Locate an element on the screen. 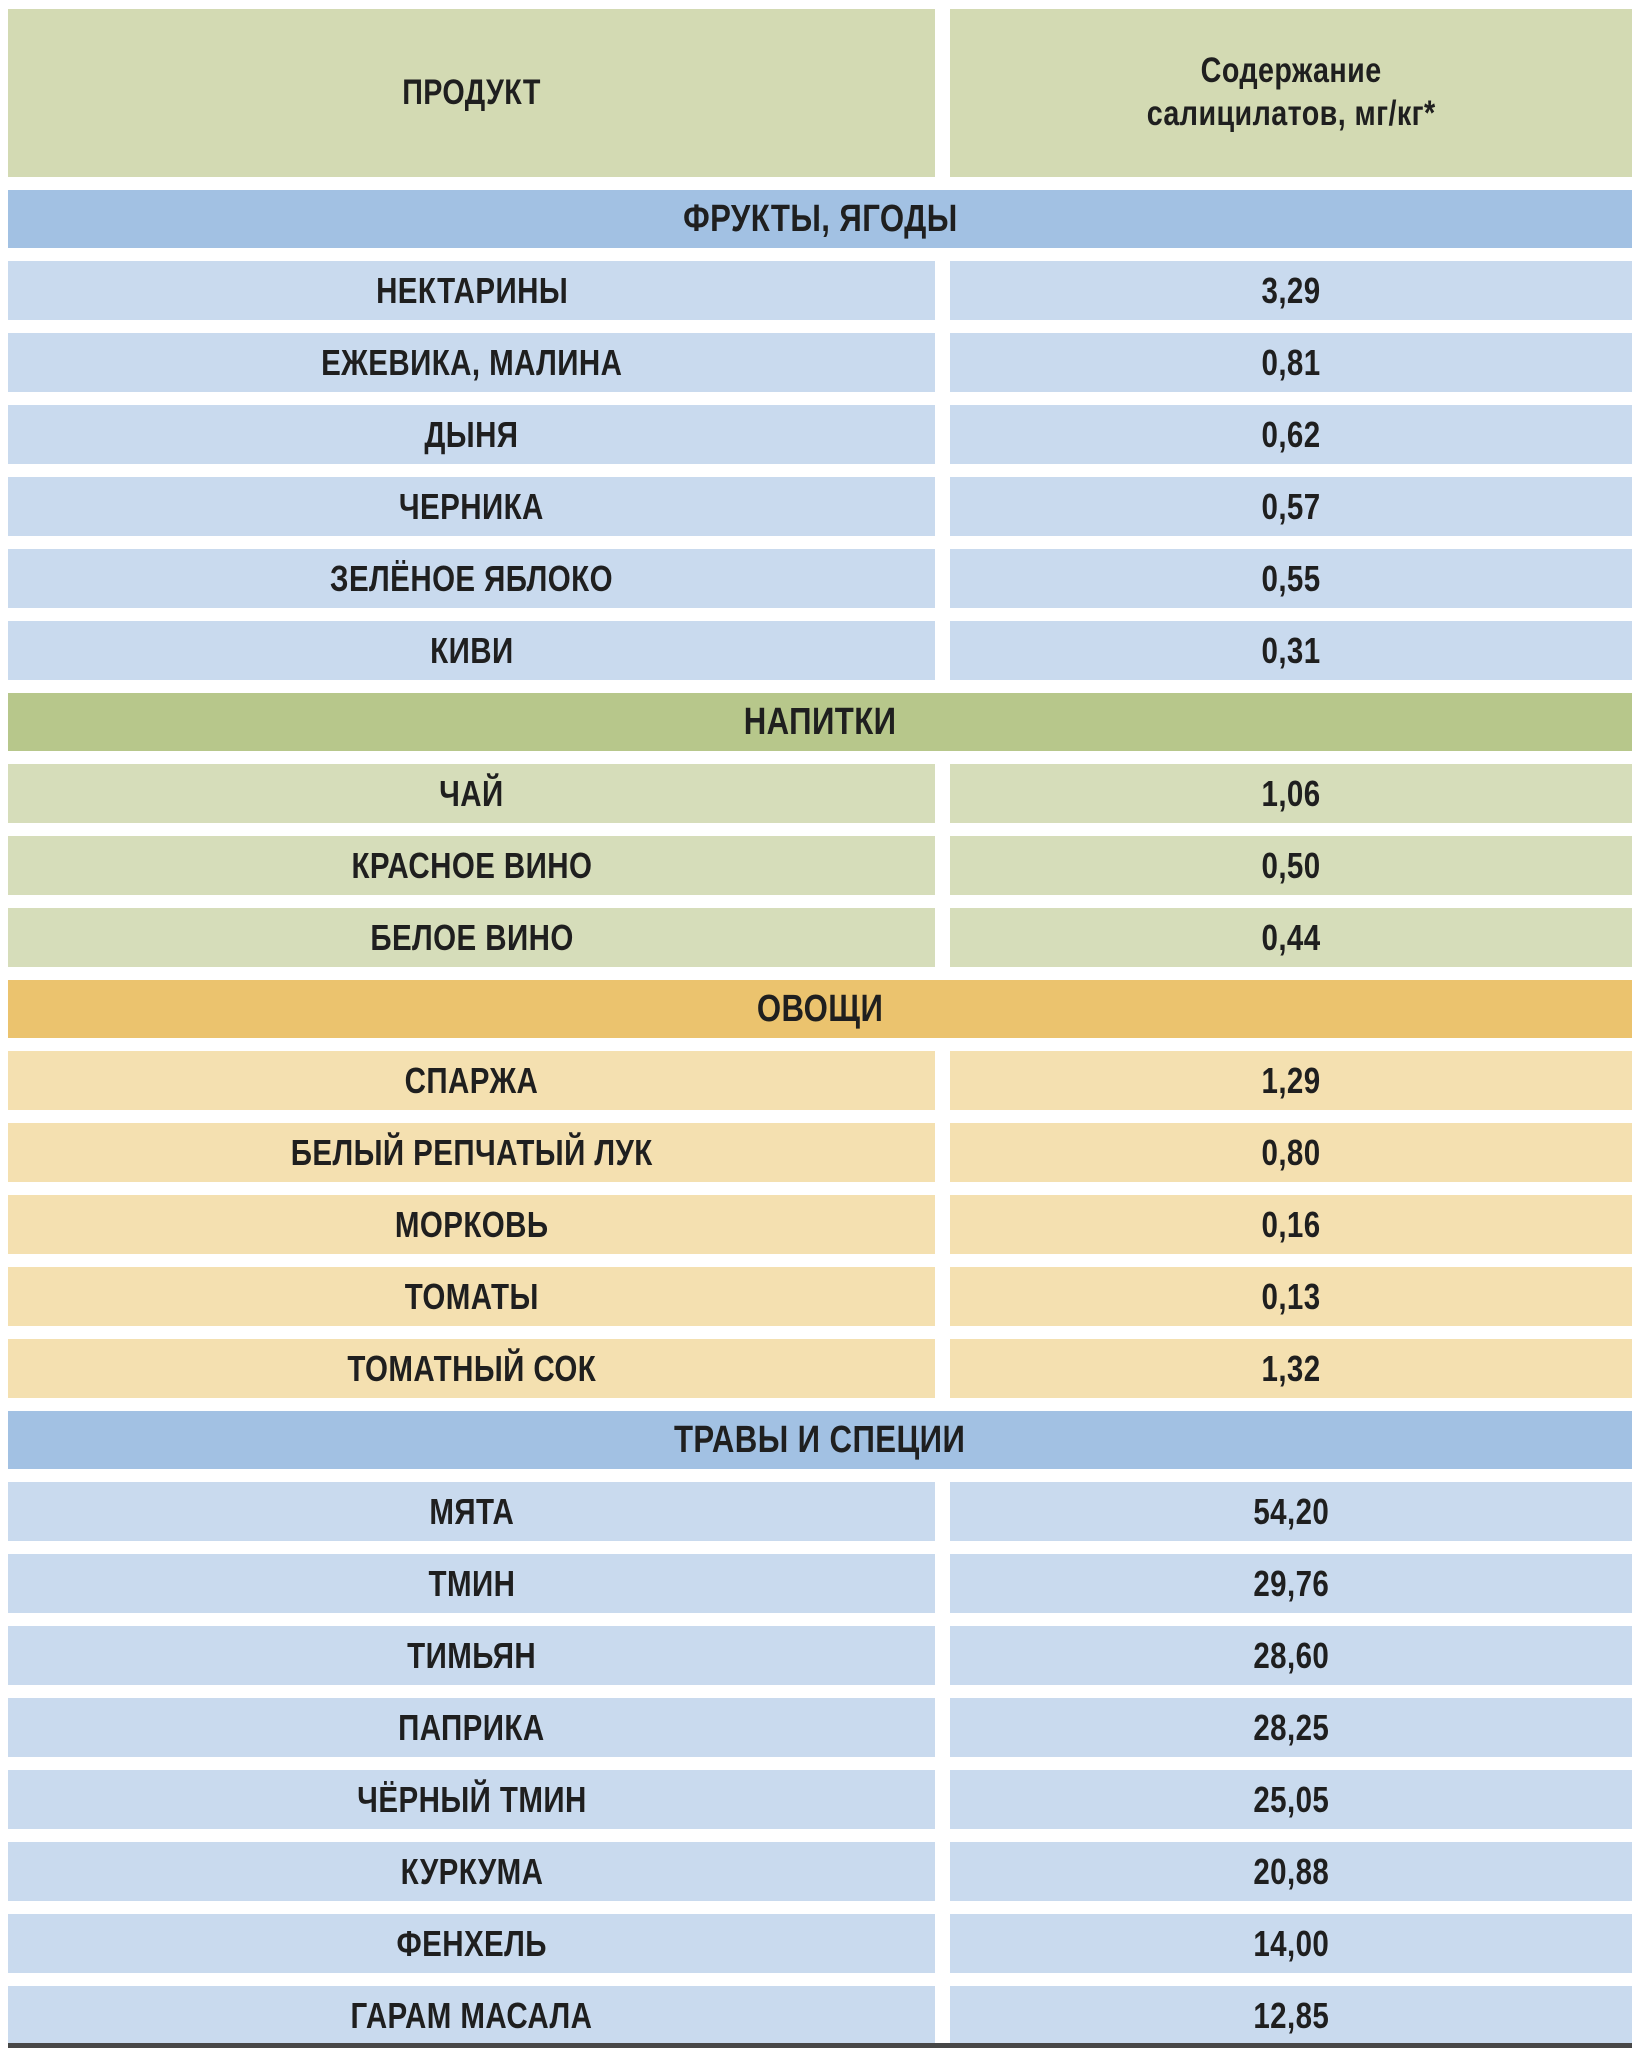 This screenshot has height=2048, width=1639. value-cell: 0,80 is located at coordinates (1291, 1152).